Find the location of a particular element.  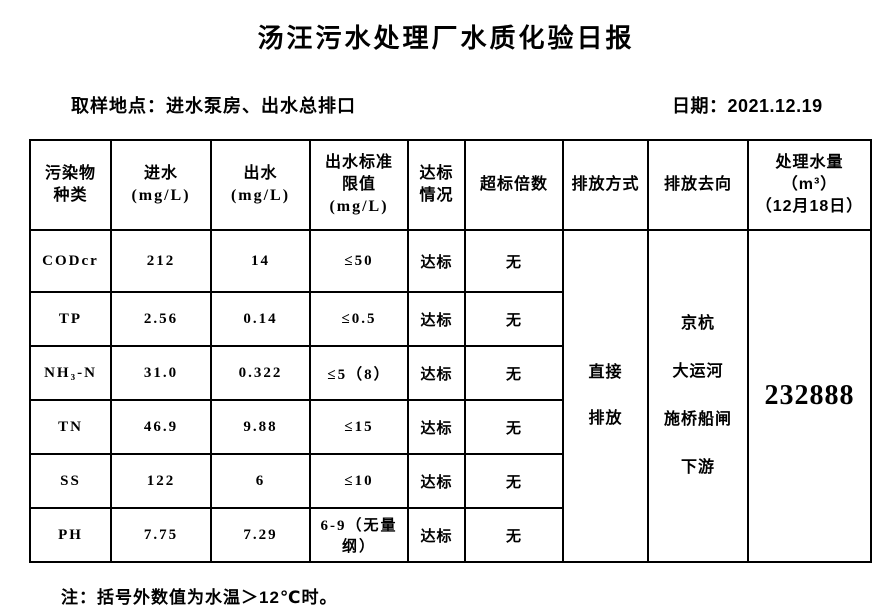

header-line: 种类 is located at coordinates (70, 195).